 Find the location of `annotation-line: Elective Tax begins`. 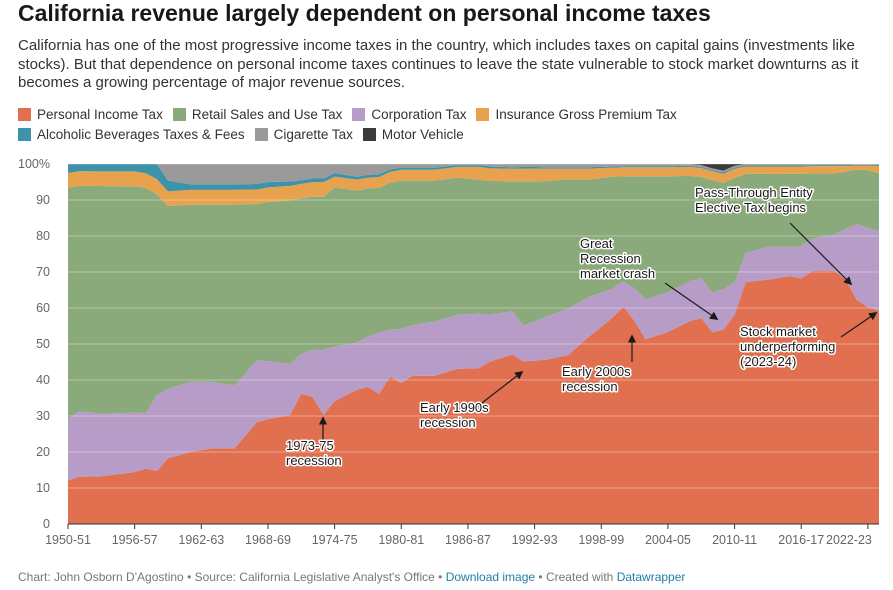

annotation-line: Elective Tax begins is located at coordinates (751, 207).